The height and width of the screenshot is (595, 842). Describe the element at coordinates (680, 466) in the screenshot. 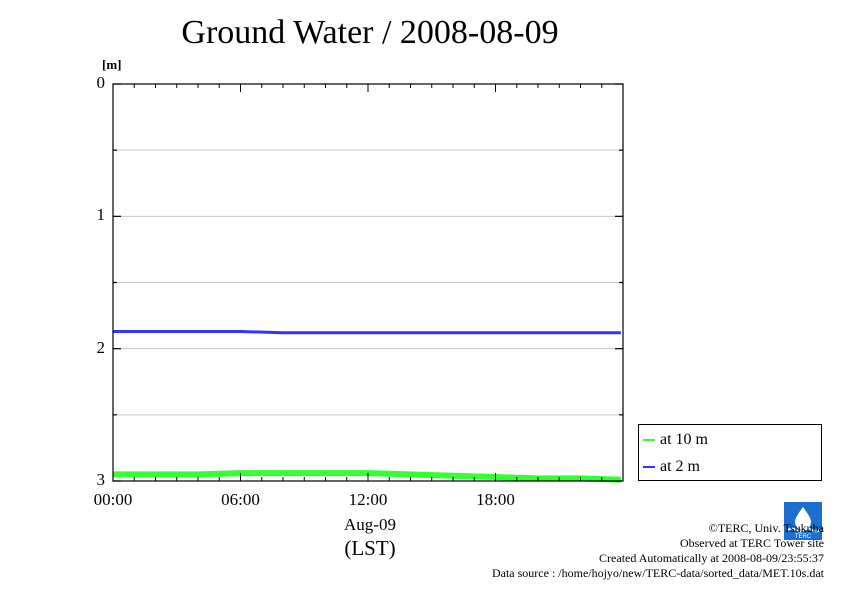

I see `legend-label-2m: at 2 m` at that location.